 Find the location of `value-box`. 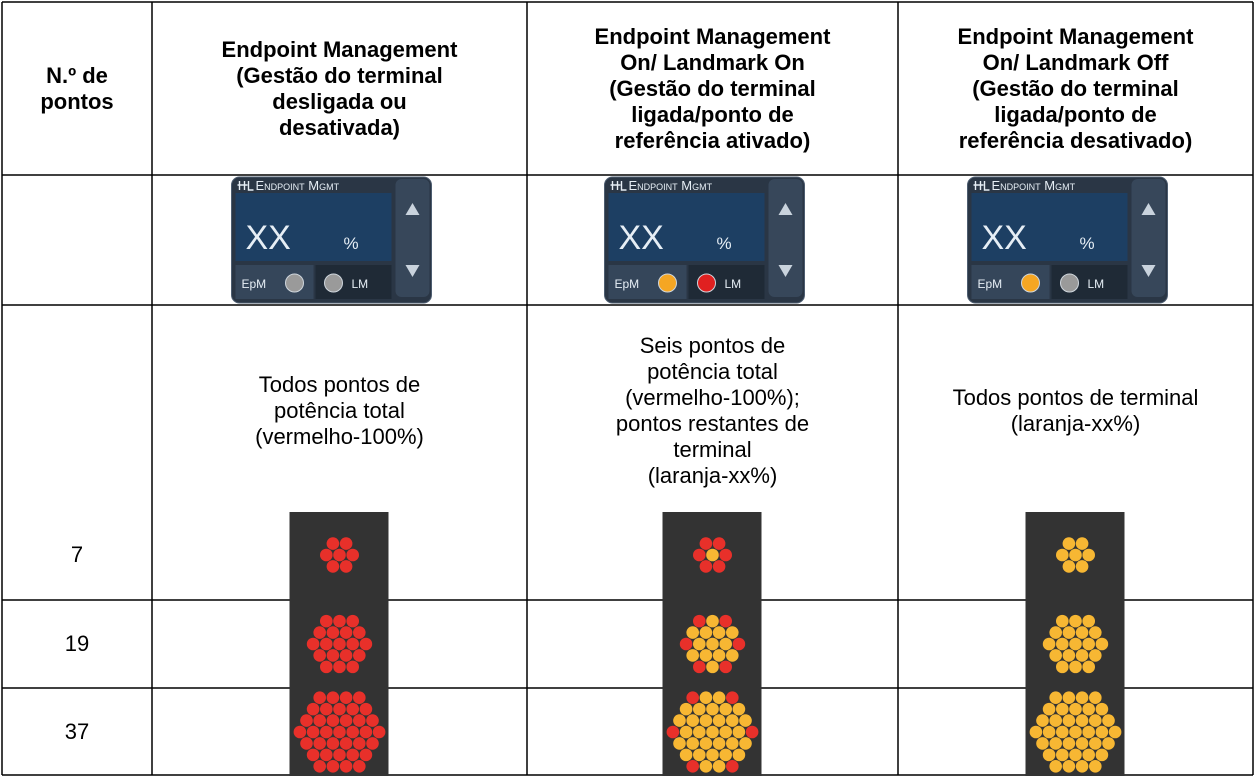

value-box is located at coordinates (1049, 227).